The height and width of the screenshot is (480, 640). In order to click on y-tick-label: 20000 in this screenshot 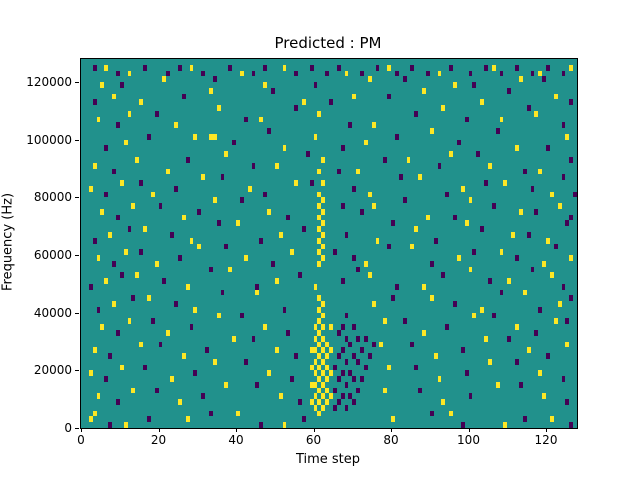, I will do `click(52, 370)`.